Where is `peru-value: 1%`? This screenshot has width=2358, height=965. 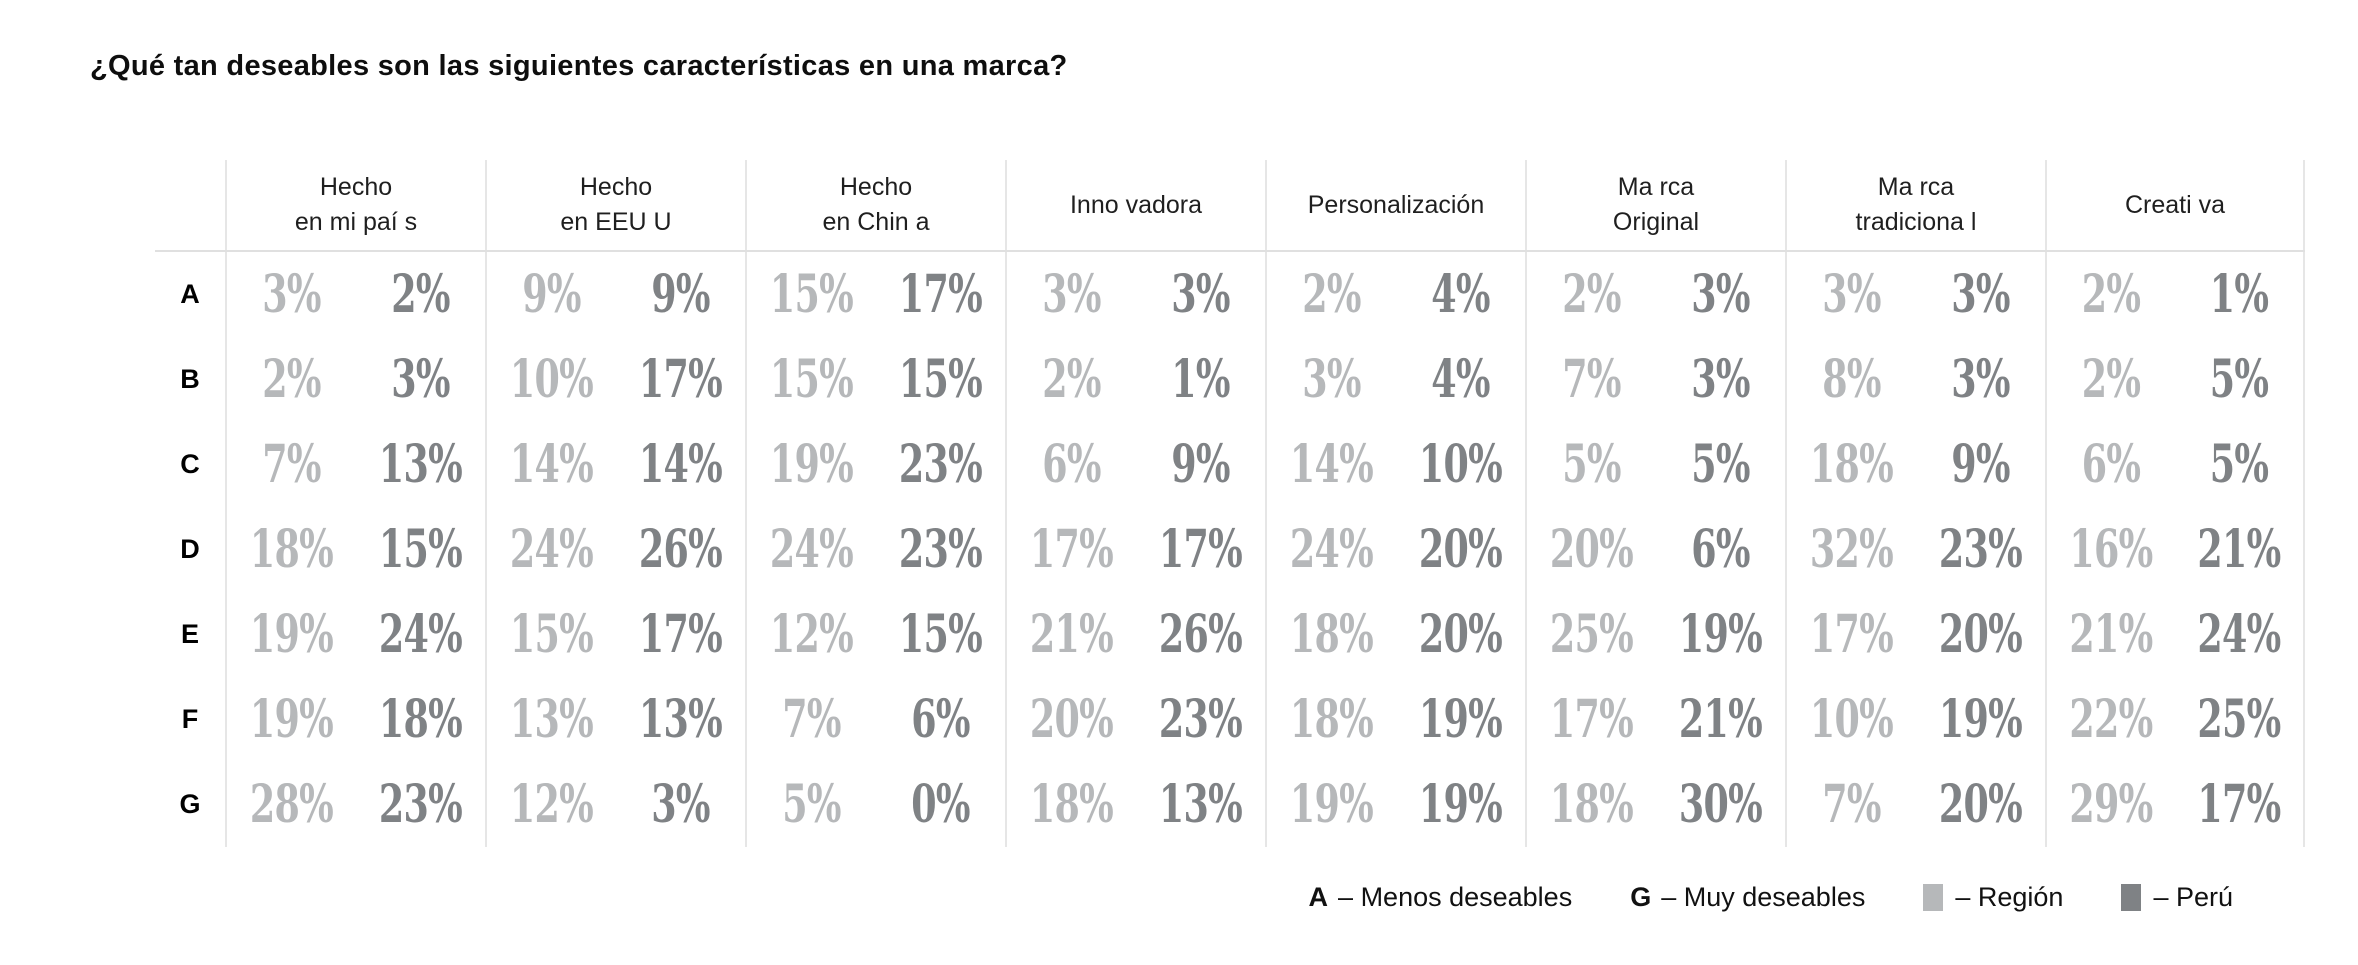
peru-value: 1% is located at coordinates (2239, 294).